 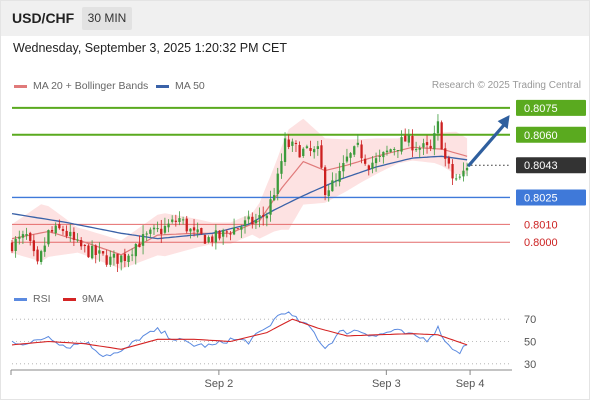 What do you see at coordinates (503, 122) in the screenshot?
I see `projection-arrow-head` at bounding box center [503, 122].